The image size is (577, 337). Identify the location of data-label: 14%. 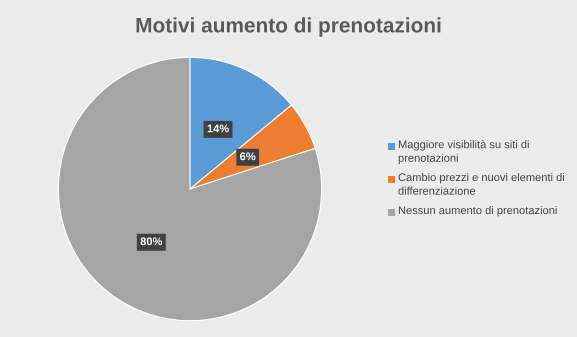
(218, 128).